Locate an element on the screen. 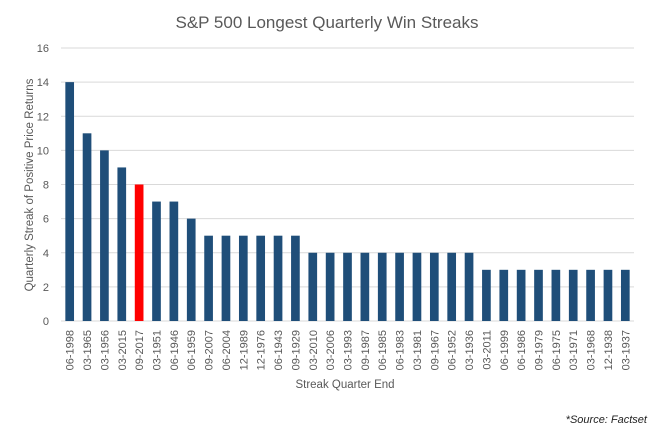 The height and width of the screenshot is (431, 655). x-tick-label: 12-1989 is located at coordinates (244, 350).